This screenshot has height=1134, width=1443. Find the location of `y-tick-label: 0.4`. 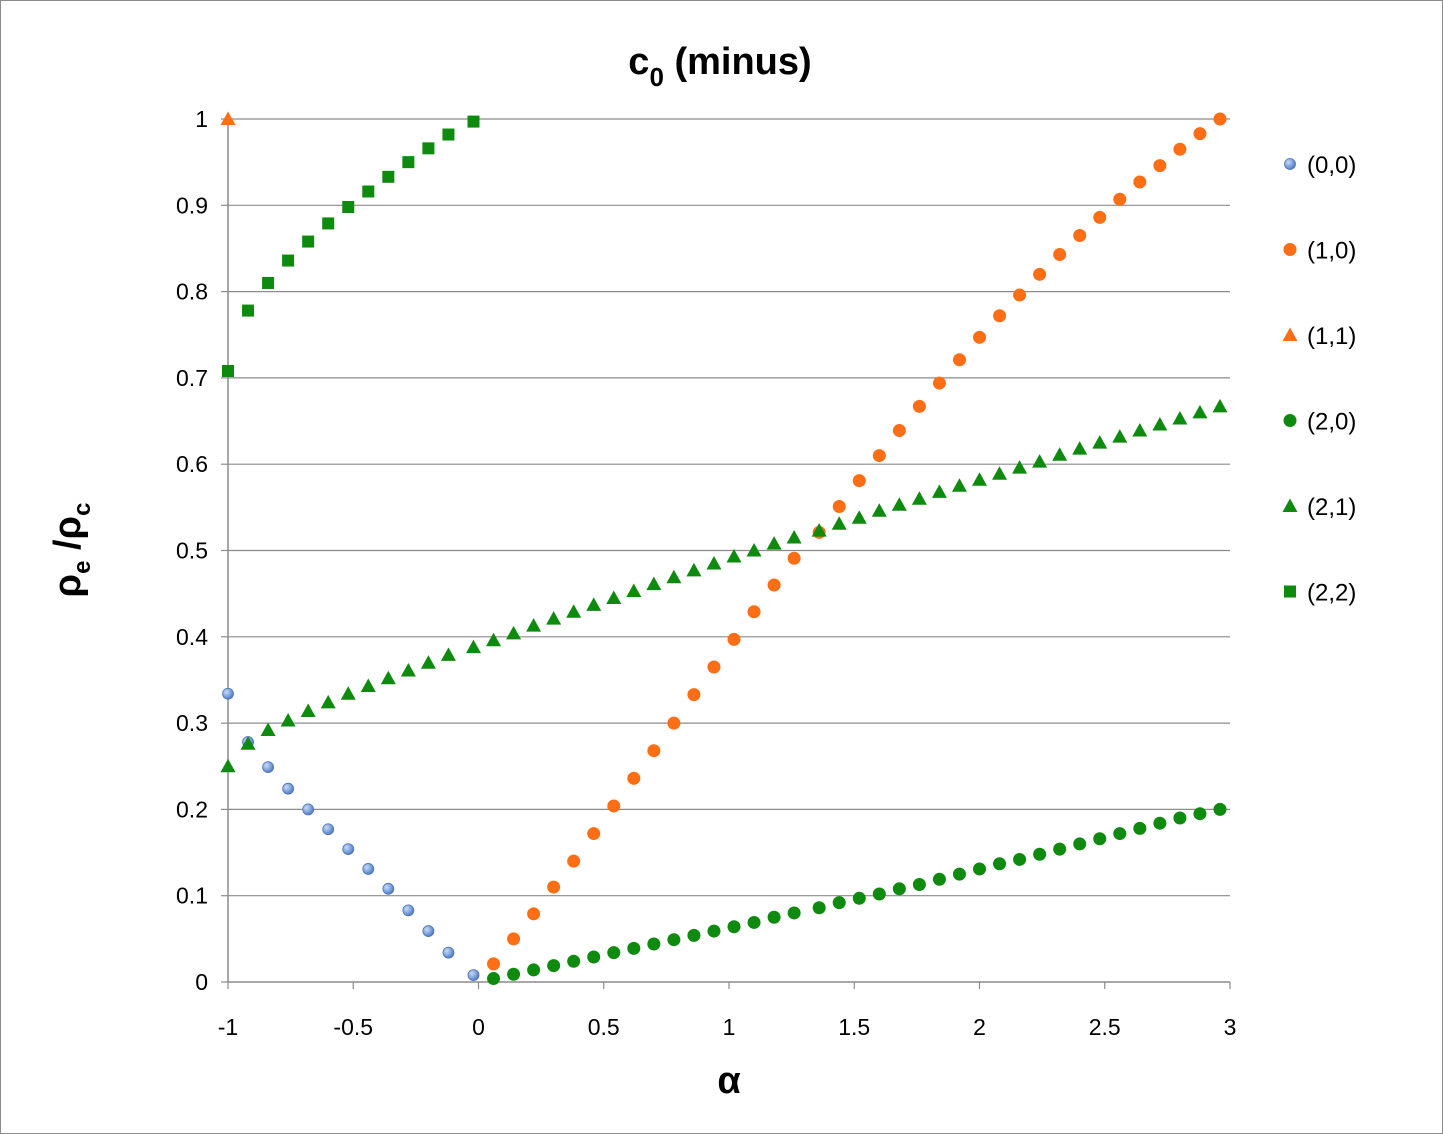

y-tick-label: 0.4 is located at coordinates (192, 637).